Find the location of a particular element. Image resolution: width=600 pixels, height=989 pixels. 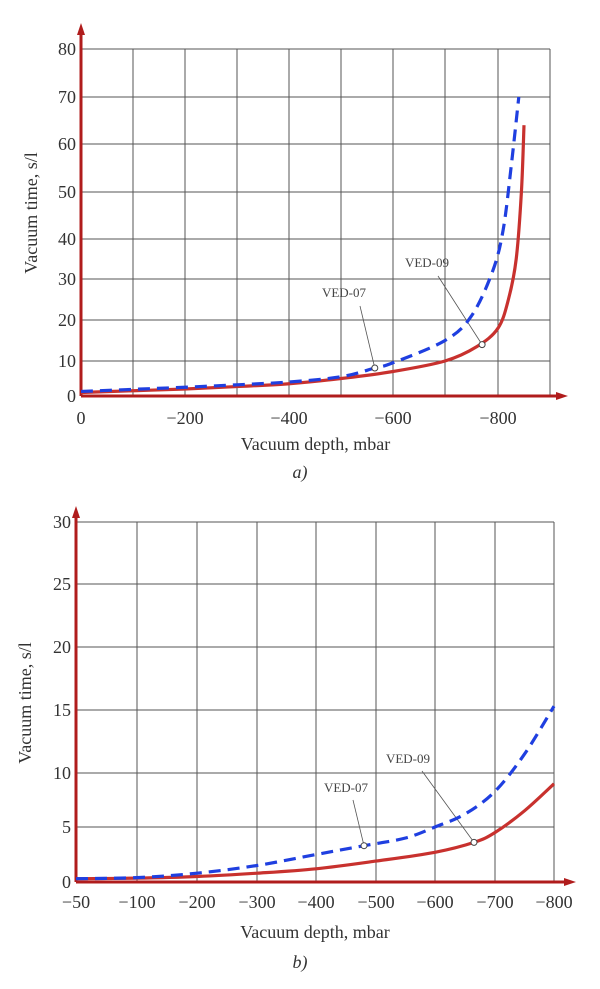

y-tick-label: 40 is located at coordinates (67, 239).